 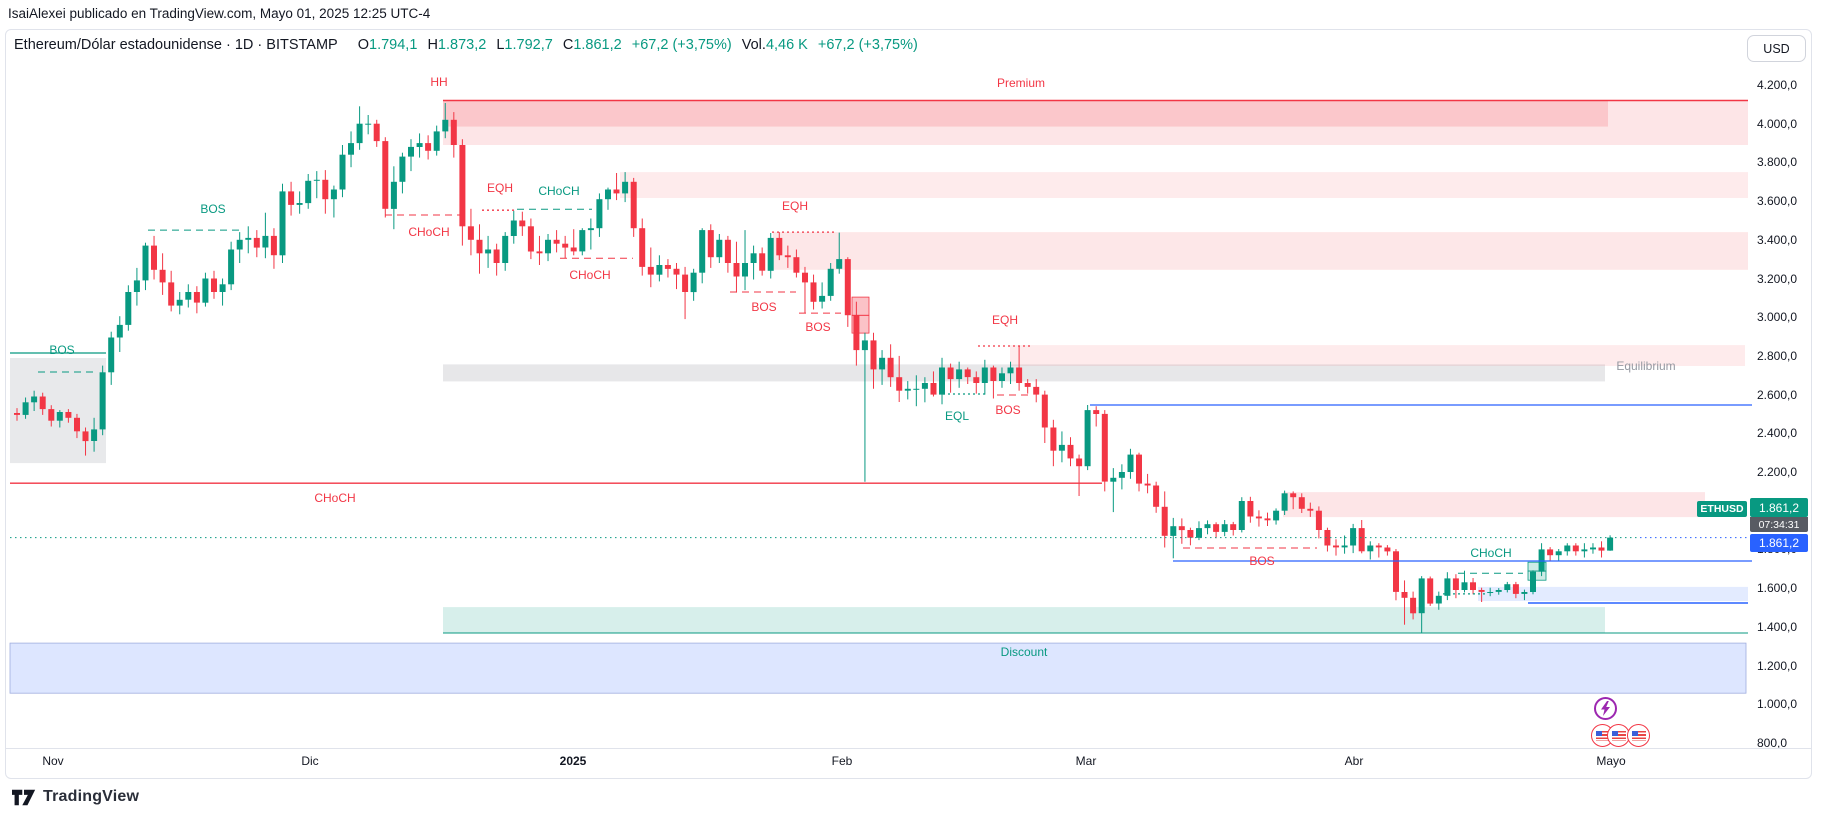 What do you see at coordinates (1776, 48) in the screenshot?
I see `currency-toggle-button: USD` at bounding box center [1776, 48].